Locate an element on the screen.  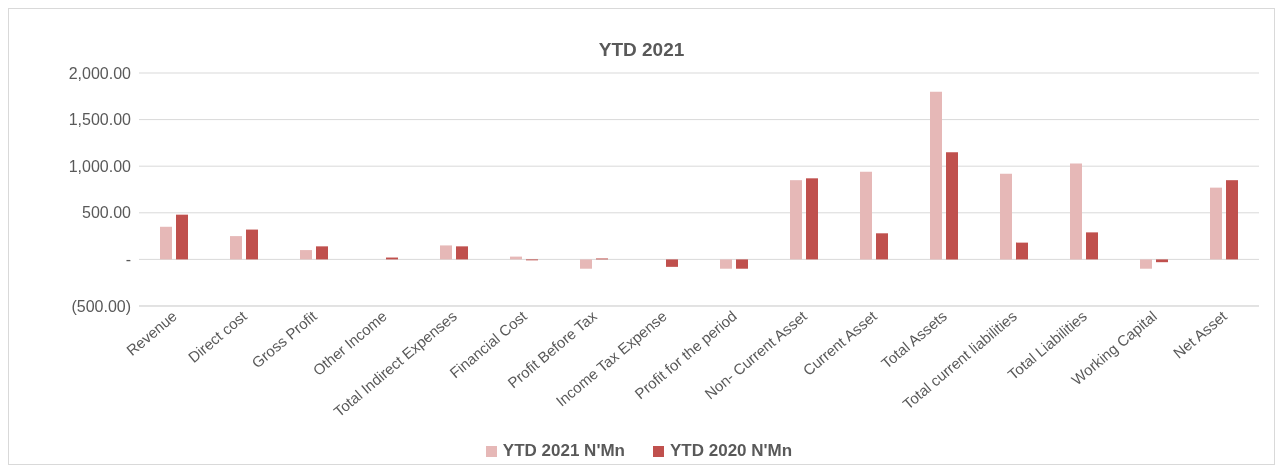
legend-label: YTD 2020 N'Mn is located at coordinates (731, 451).